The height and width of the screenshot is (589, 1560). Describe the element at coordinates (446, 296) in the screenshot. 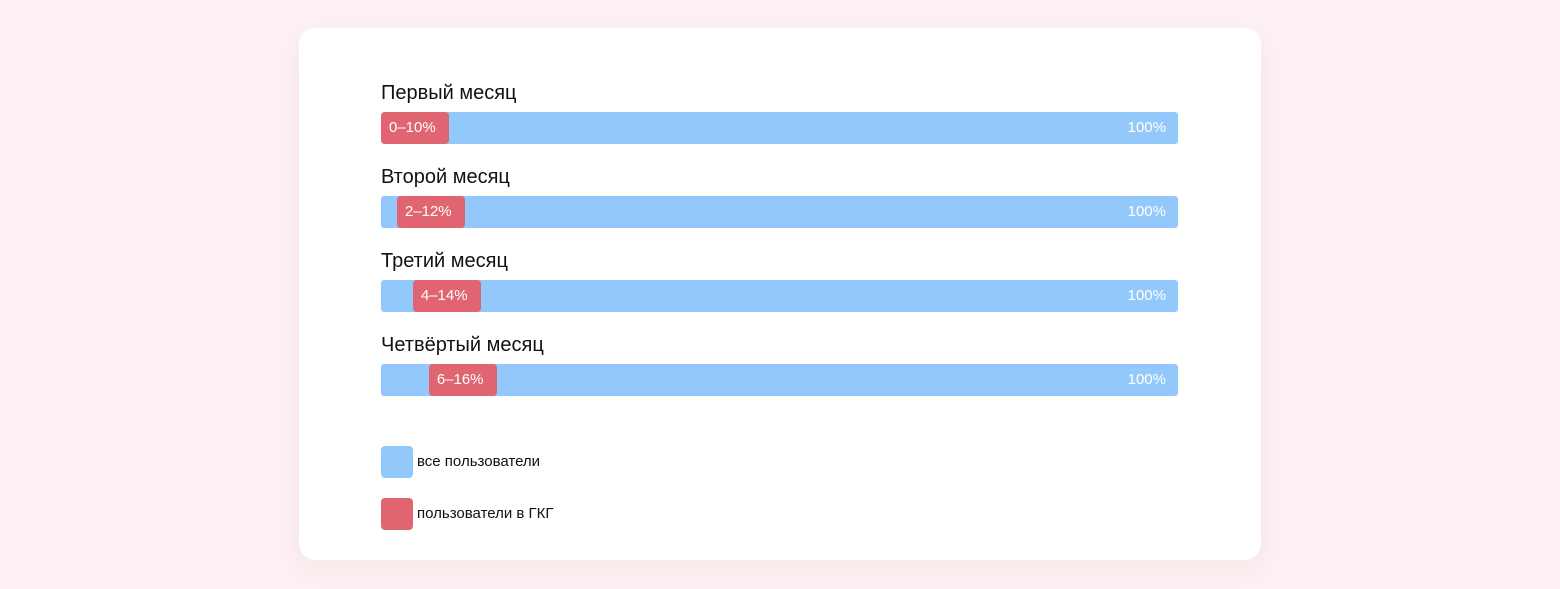

I see `bar-gkg-users: 4–14%` at that location.